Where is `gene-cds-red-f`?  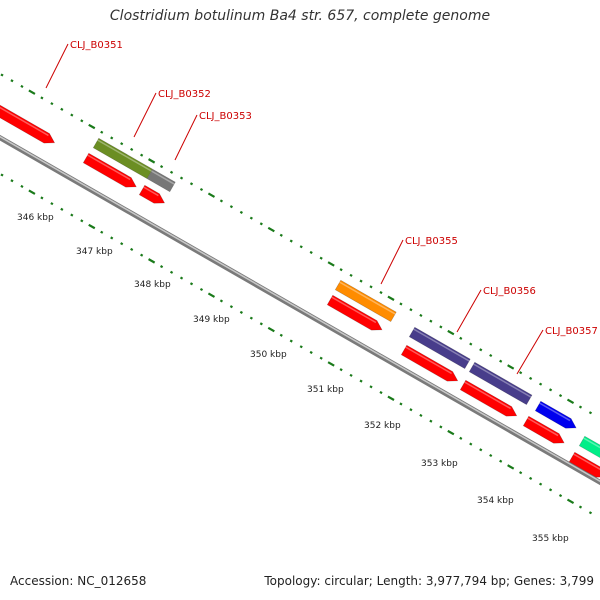 gene-cds-red-f is located at coordinates (543, 429).